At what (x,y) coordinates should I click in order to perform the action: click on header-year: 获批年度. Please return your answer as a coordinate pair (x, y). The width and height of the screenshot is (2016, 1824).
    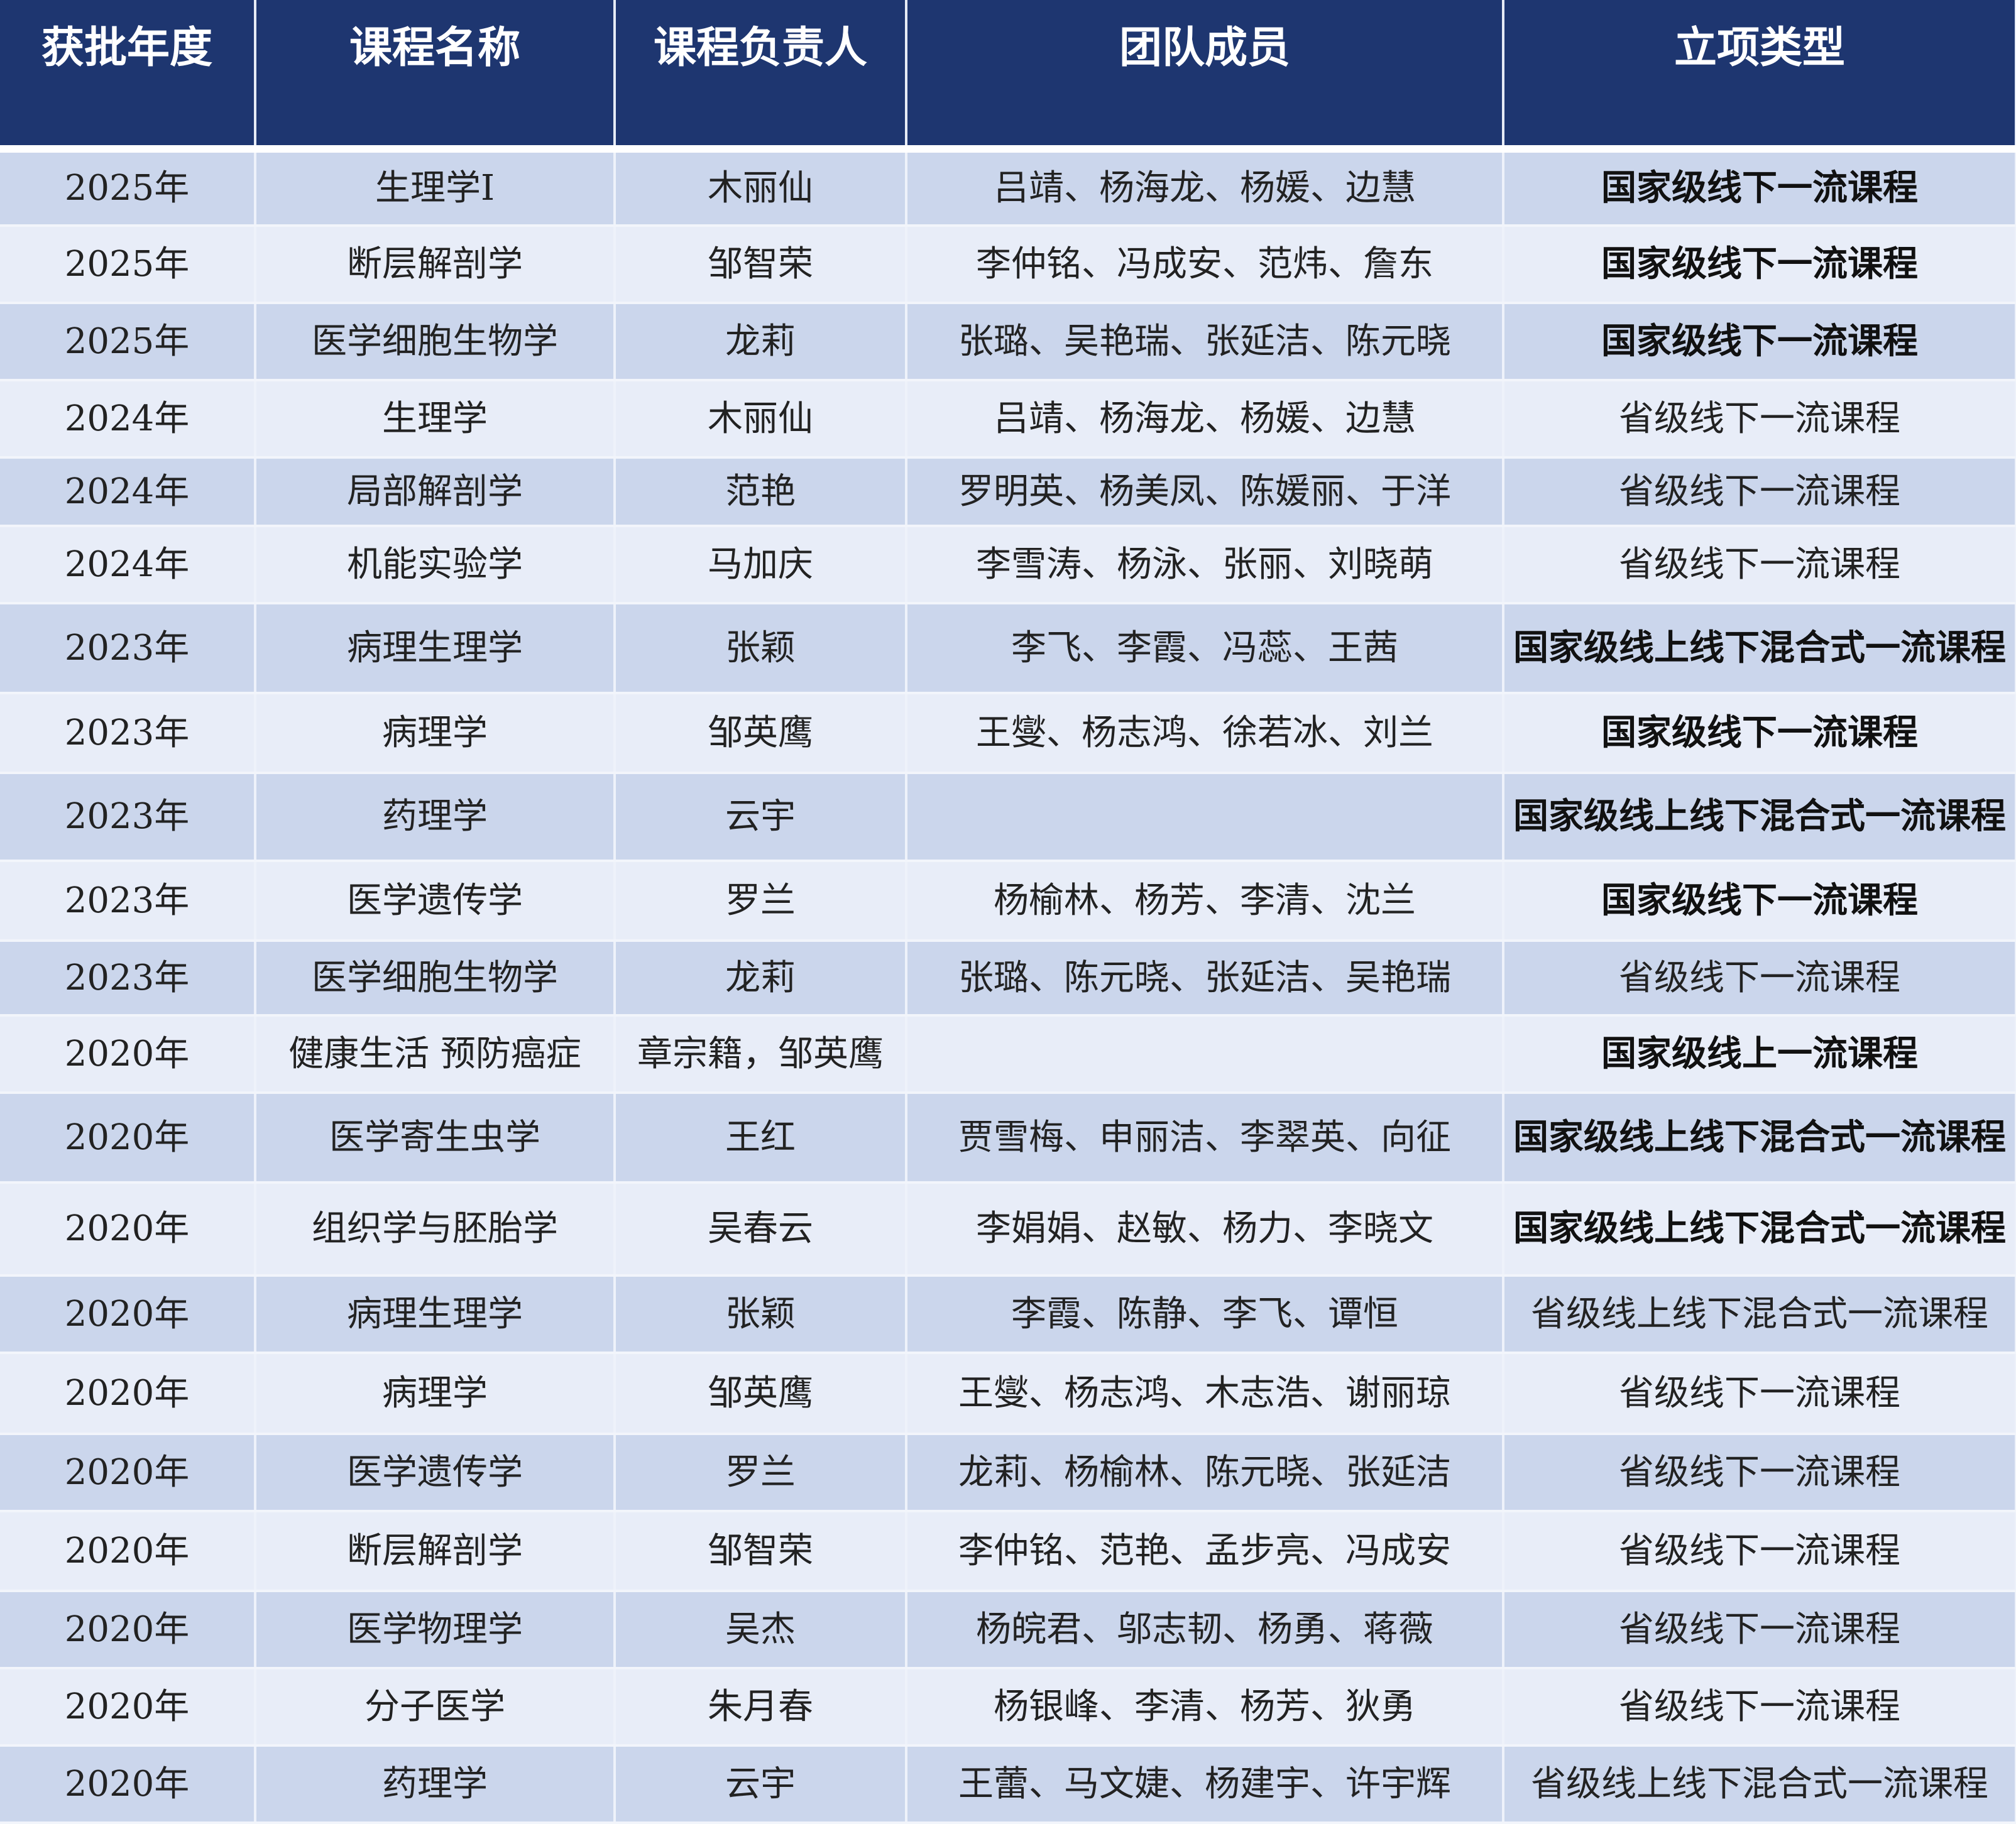
    Looking at the image, I should click on (128, 72).